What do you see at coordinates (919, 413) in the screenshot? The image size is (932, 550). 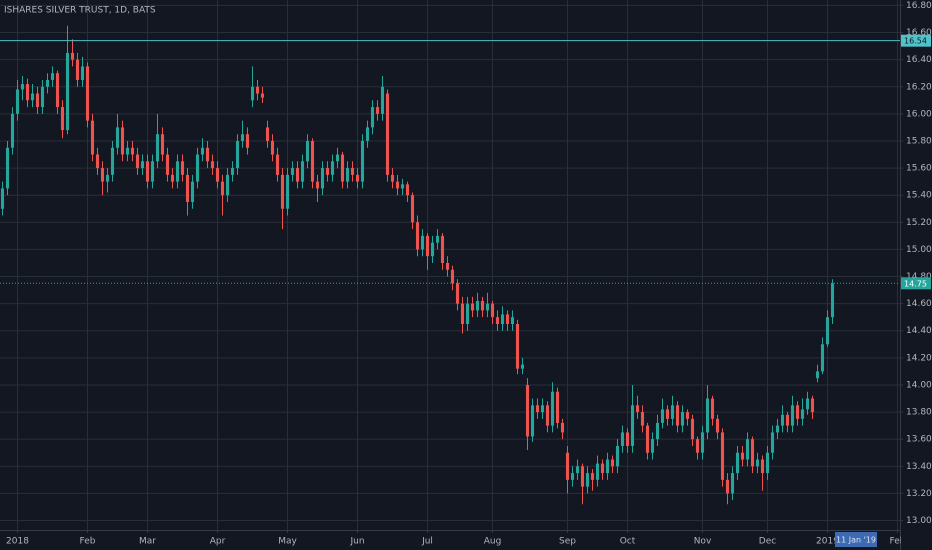 I see `y-tick-label: 13.80` at bounding box center [919, 413].